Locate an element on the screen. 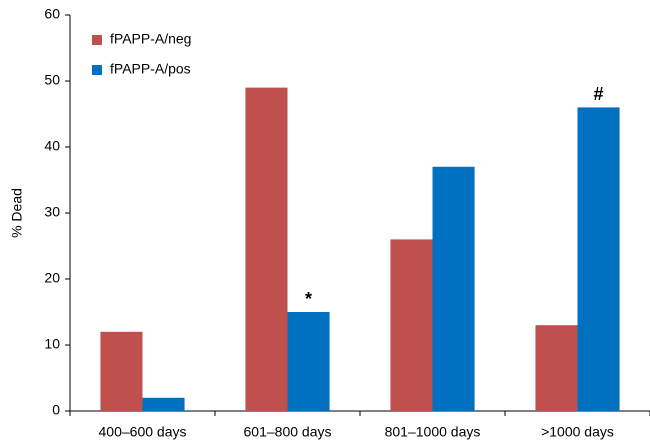 The image size is (650, 446). y-tick-label: 30 is located at coordinates (52, 212).